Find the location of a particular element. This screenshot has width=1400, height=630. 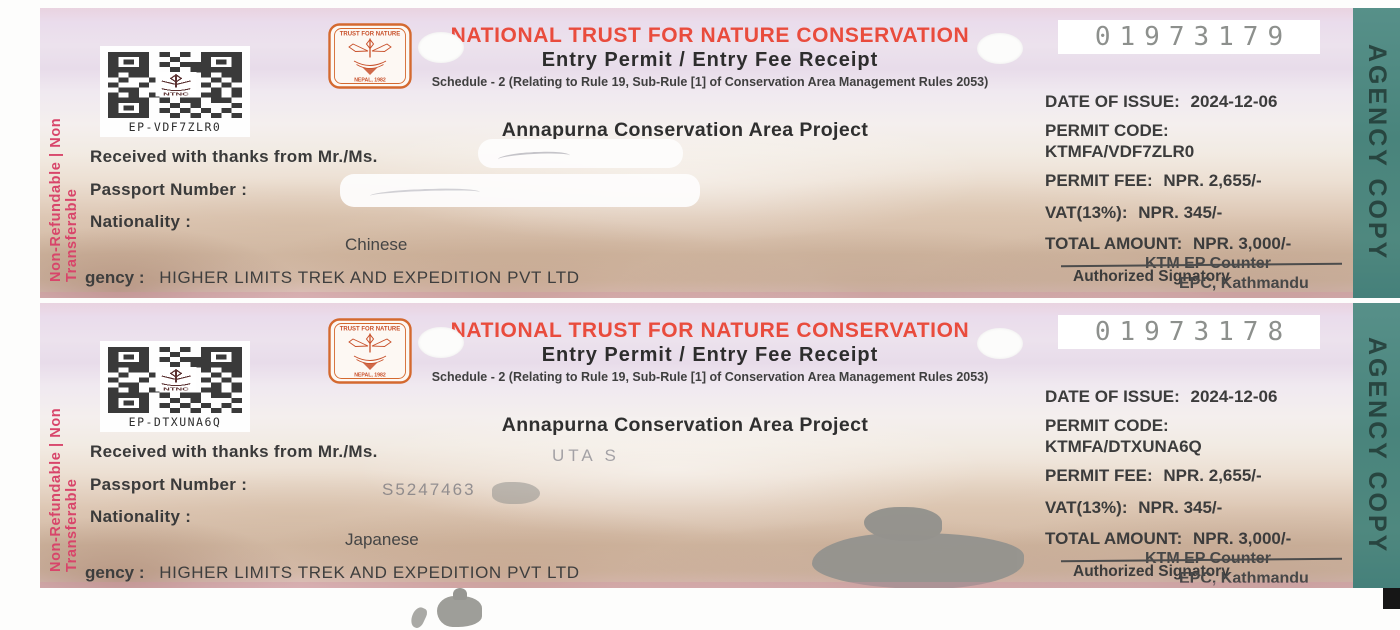

serial-number-box: 01973179 is located at coordinates (1189, 37).